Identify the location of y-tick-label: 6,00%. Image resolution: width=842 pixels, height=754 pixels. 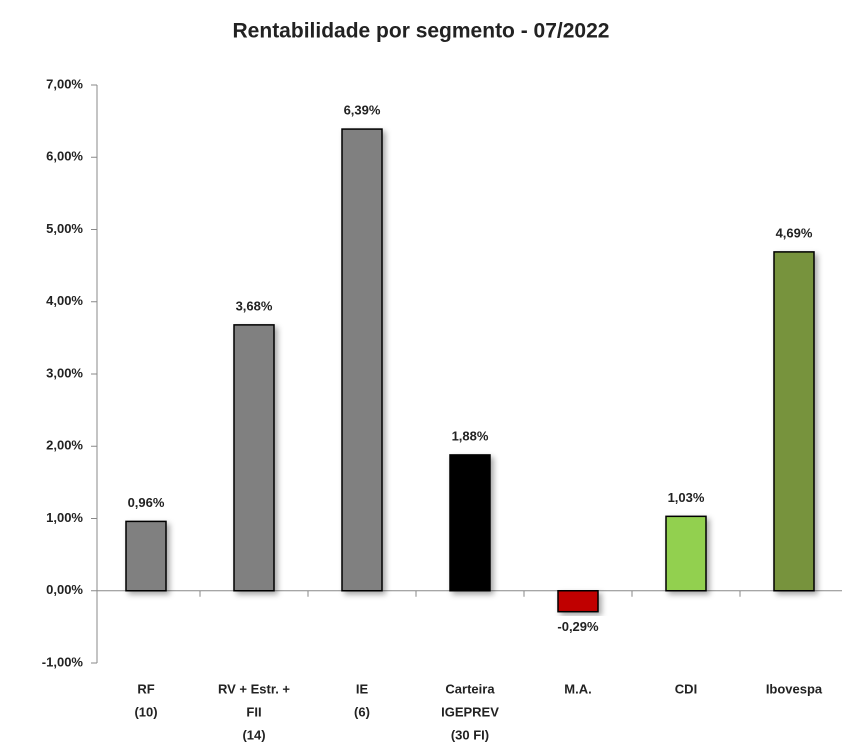
(64, 156).